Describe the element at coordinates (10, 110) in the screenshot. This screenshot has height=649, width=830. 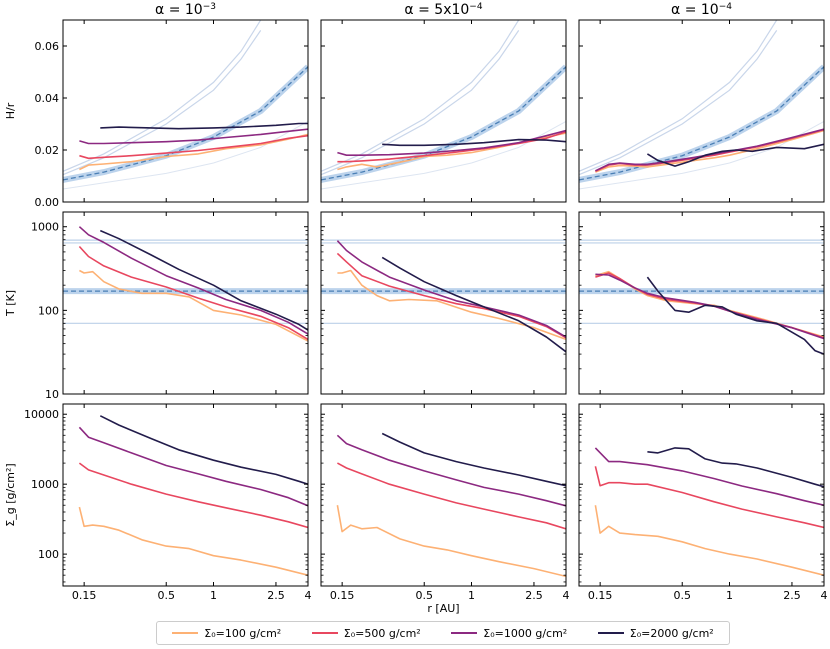
I see `row-ylabel-1: H/r` at that location.